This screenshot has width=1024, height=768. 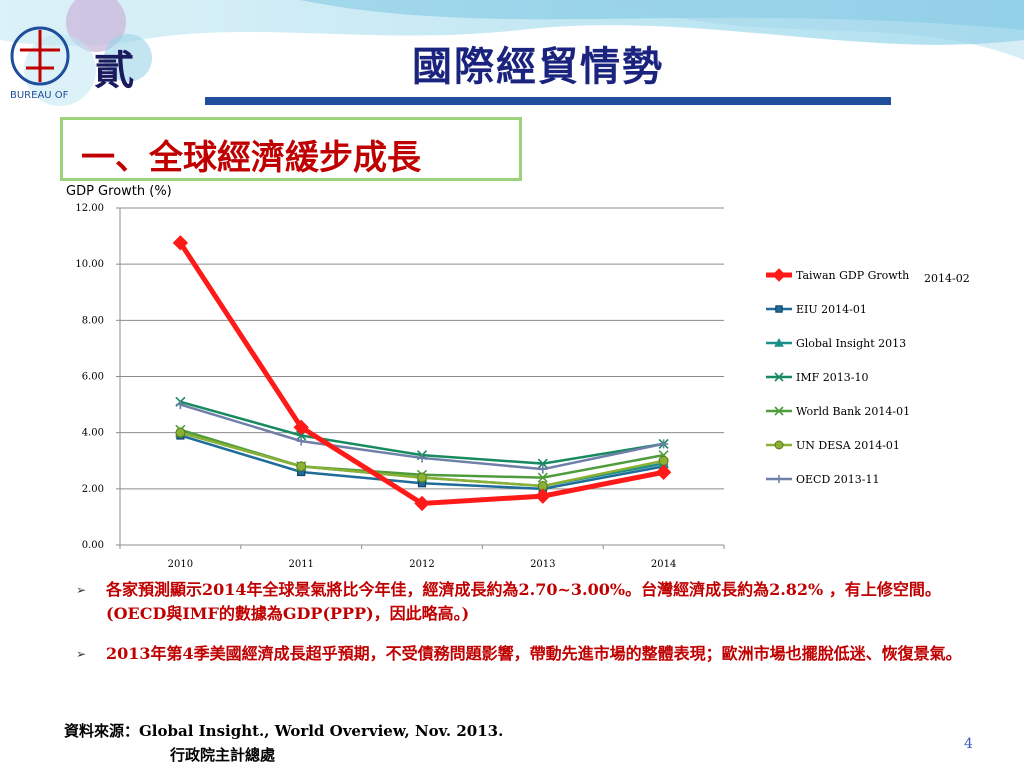 What do you see at coordinates (39, 95) in the screenshot?
I see `svg-text: BUREAU OF` at bounding box center [39, 95].